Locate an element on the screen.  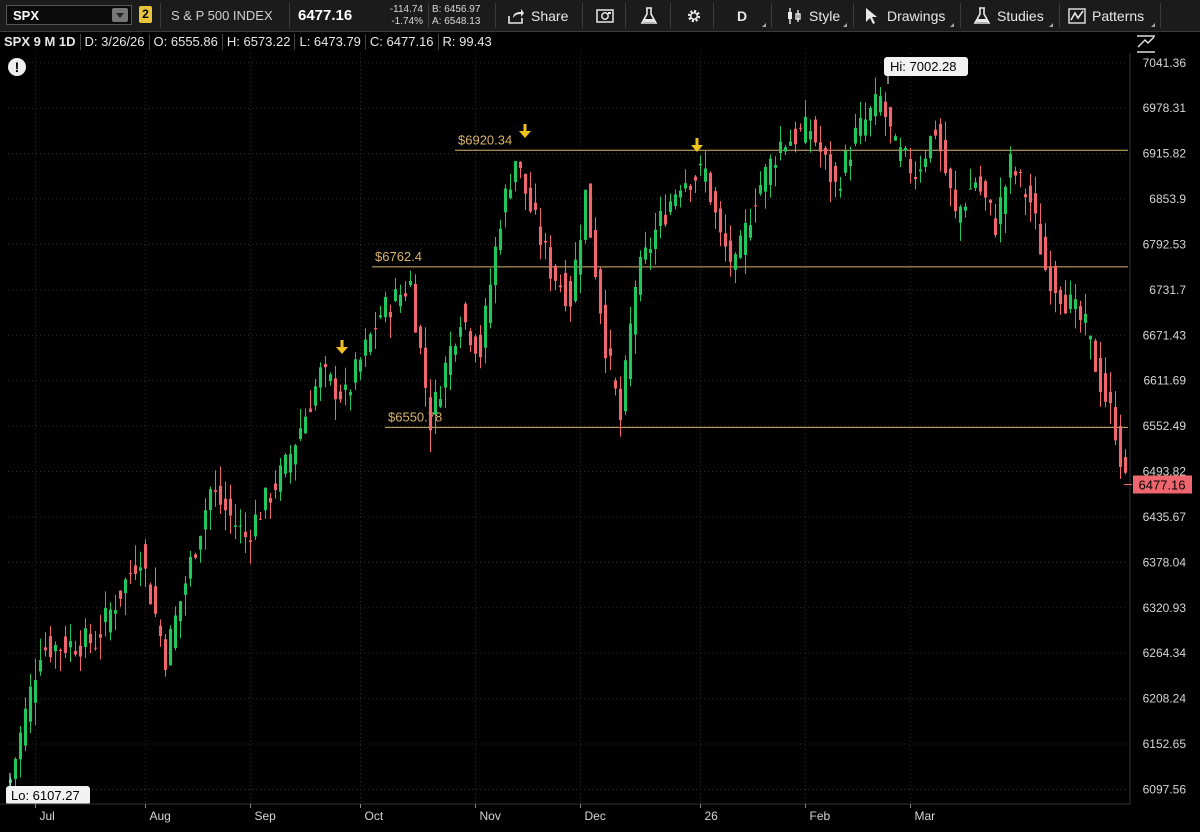
arrow-head is located at coordinates (525, 134).